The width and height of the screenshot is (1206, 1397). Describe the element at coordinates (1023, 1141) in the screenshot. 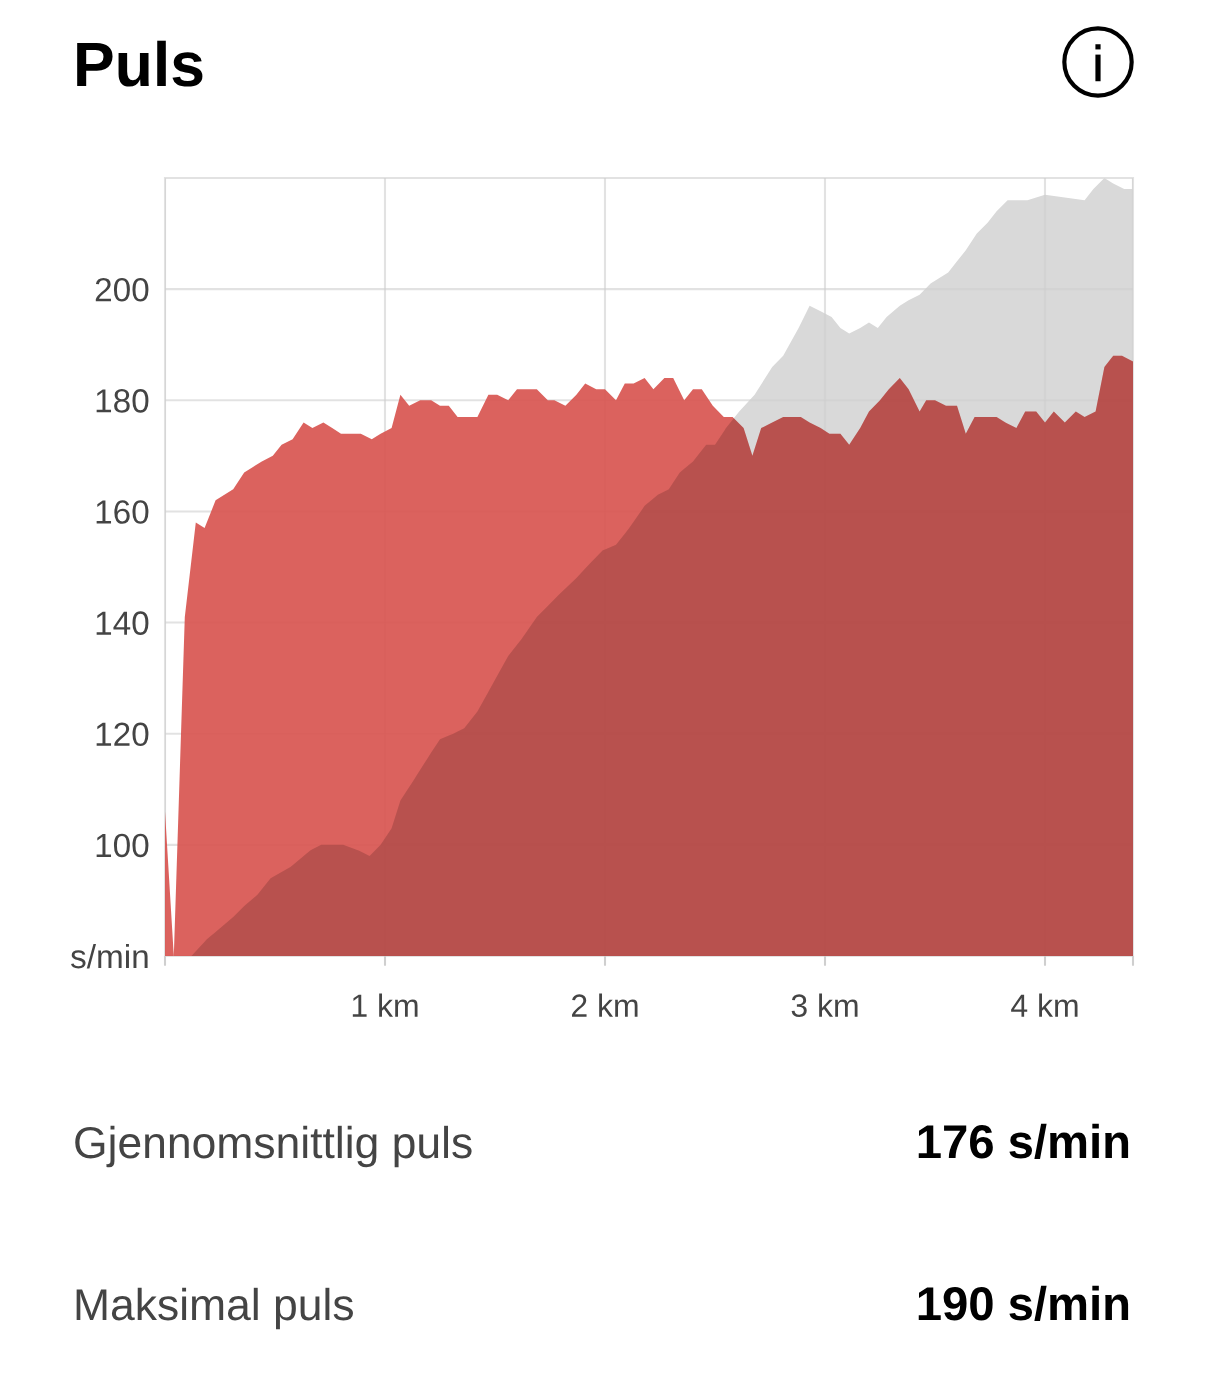

I see `text: 176 s/min` at that location.